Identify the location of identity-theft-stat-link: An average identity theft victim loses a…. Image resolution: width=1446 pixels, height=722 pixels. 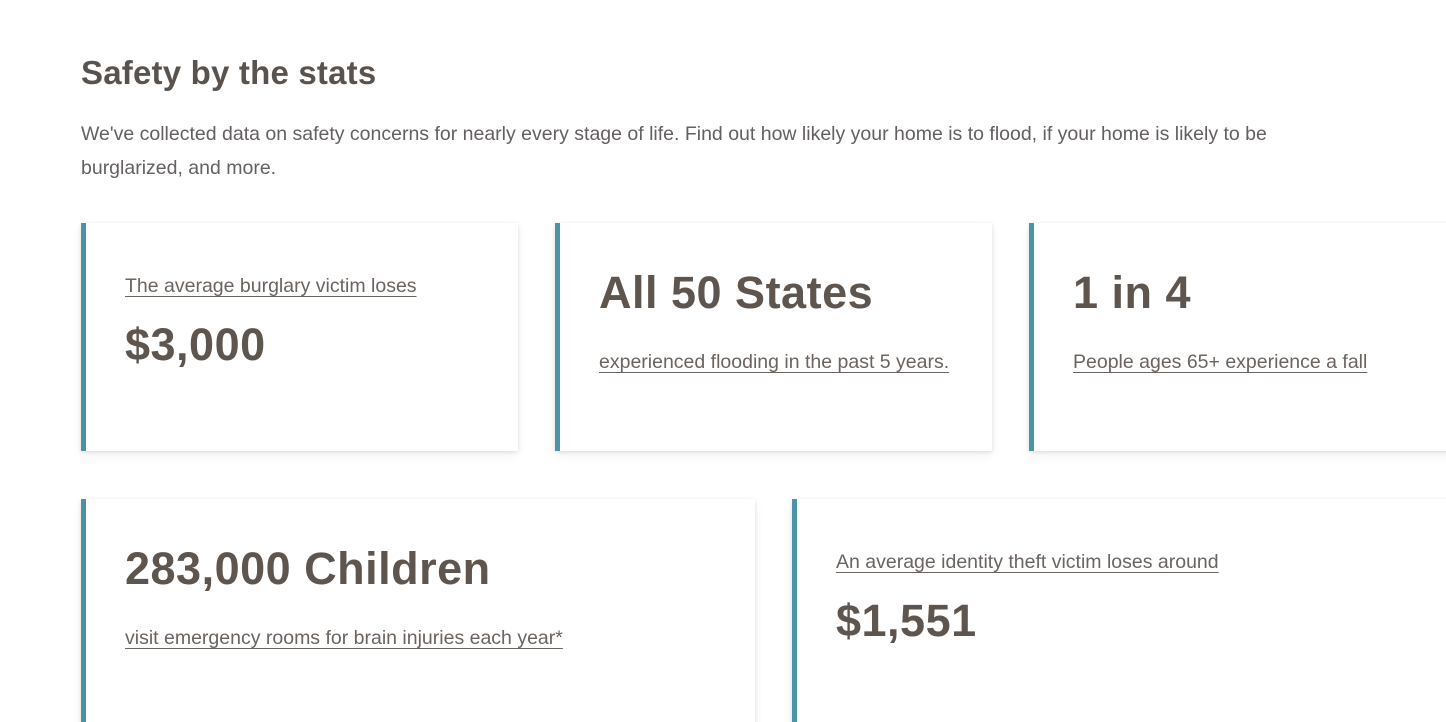
(1027, 562).